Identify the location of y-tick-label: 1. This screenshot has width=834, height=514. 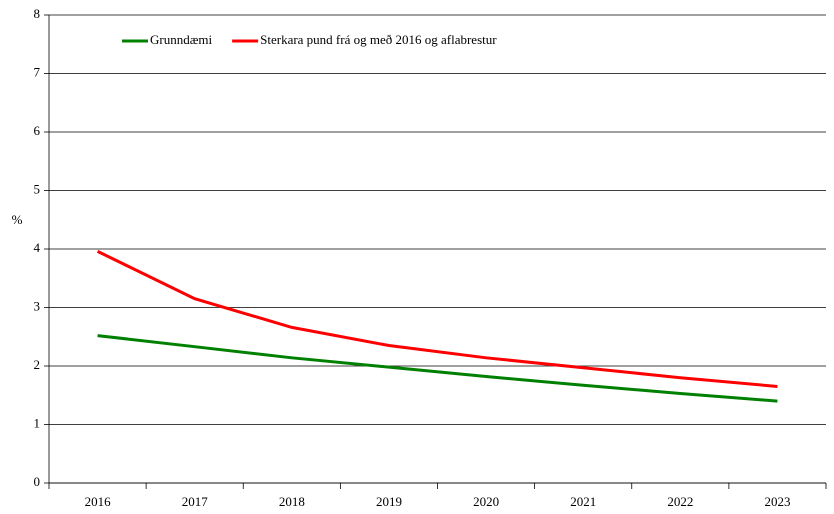
(37, 422).